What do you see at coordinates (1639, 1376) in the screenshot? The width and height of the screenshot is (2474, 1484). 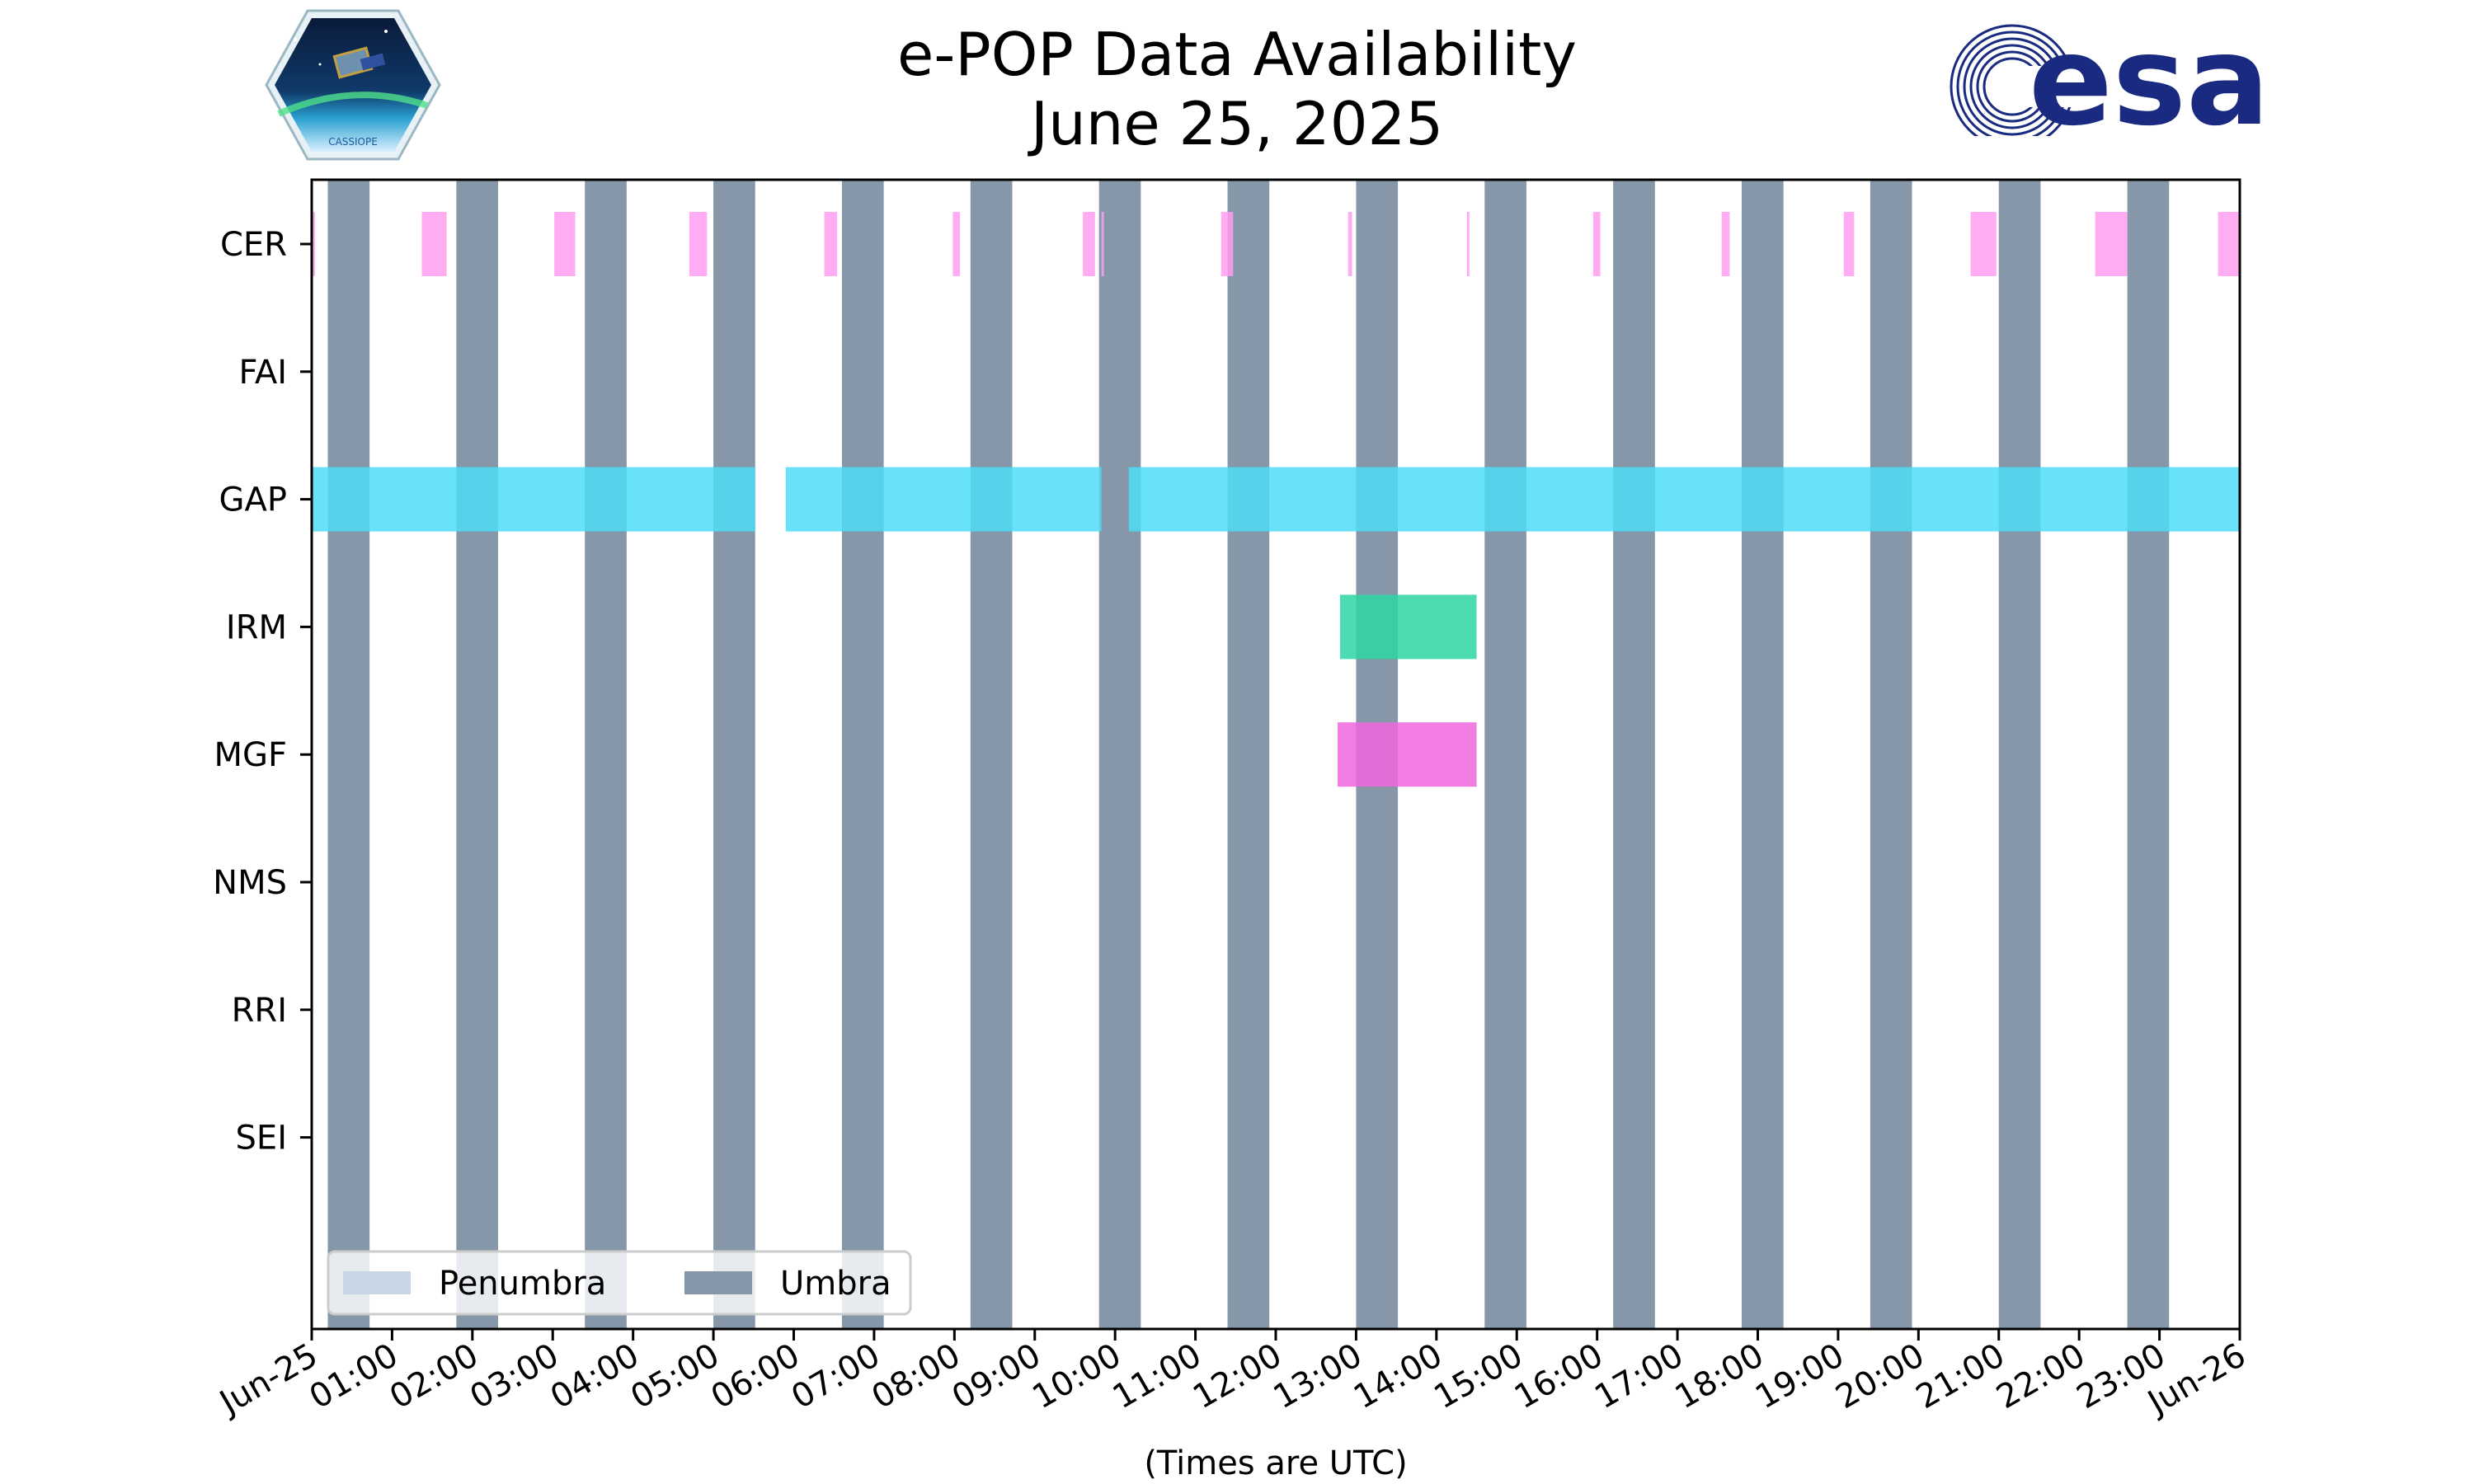 I see `x-tick-label: 17:00` at bounding box center [1639, 1376].